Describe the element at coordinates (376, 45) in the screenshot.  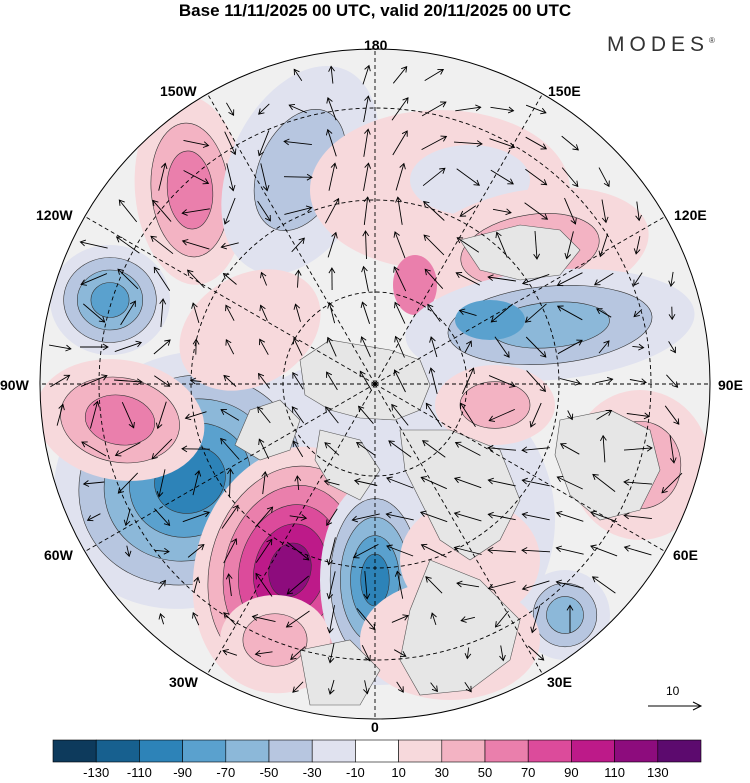
I see `lon-label-180: 180` at that location.